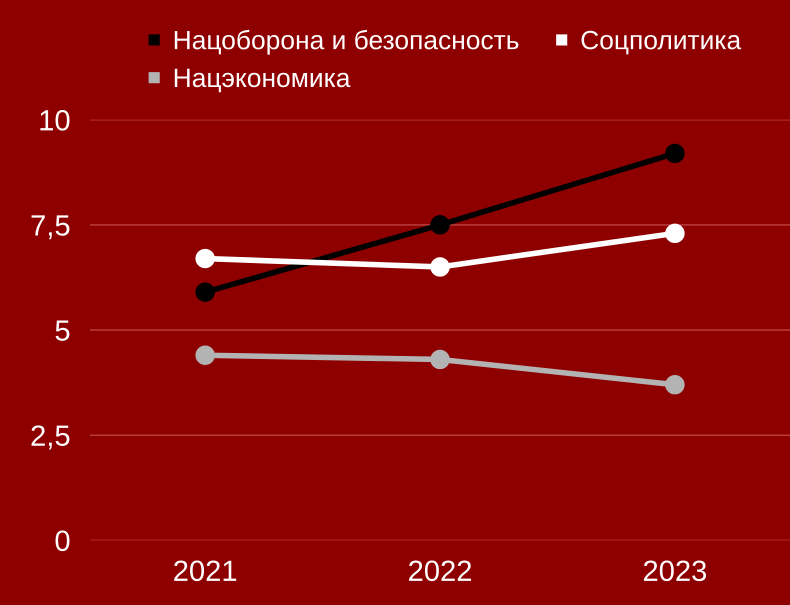 The height and width of the screenshot is (605, 790). I want to click on x-tick-label: 2022, so click(440, 571).